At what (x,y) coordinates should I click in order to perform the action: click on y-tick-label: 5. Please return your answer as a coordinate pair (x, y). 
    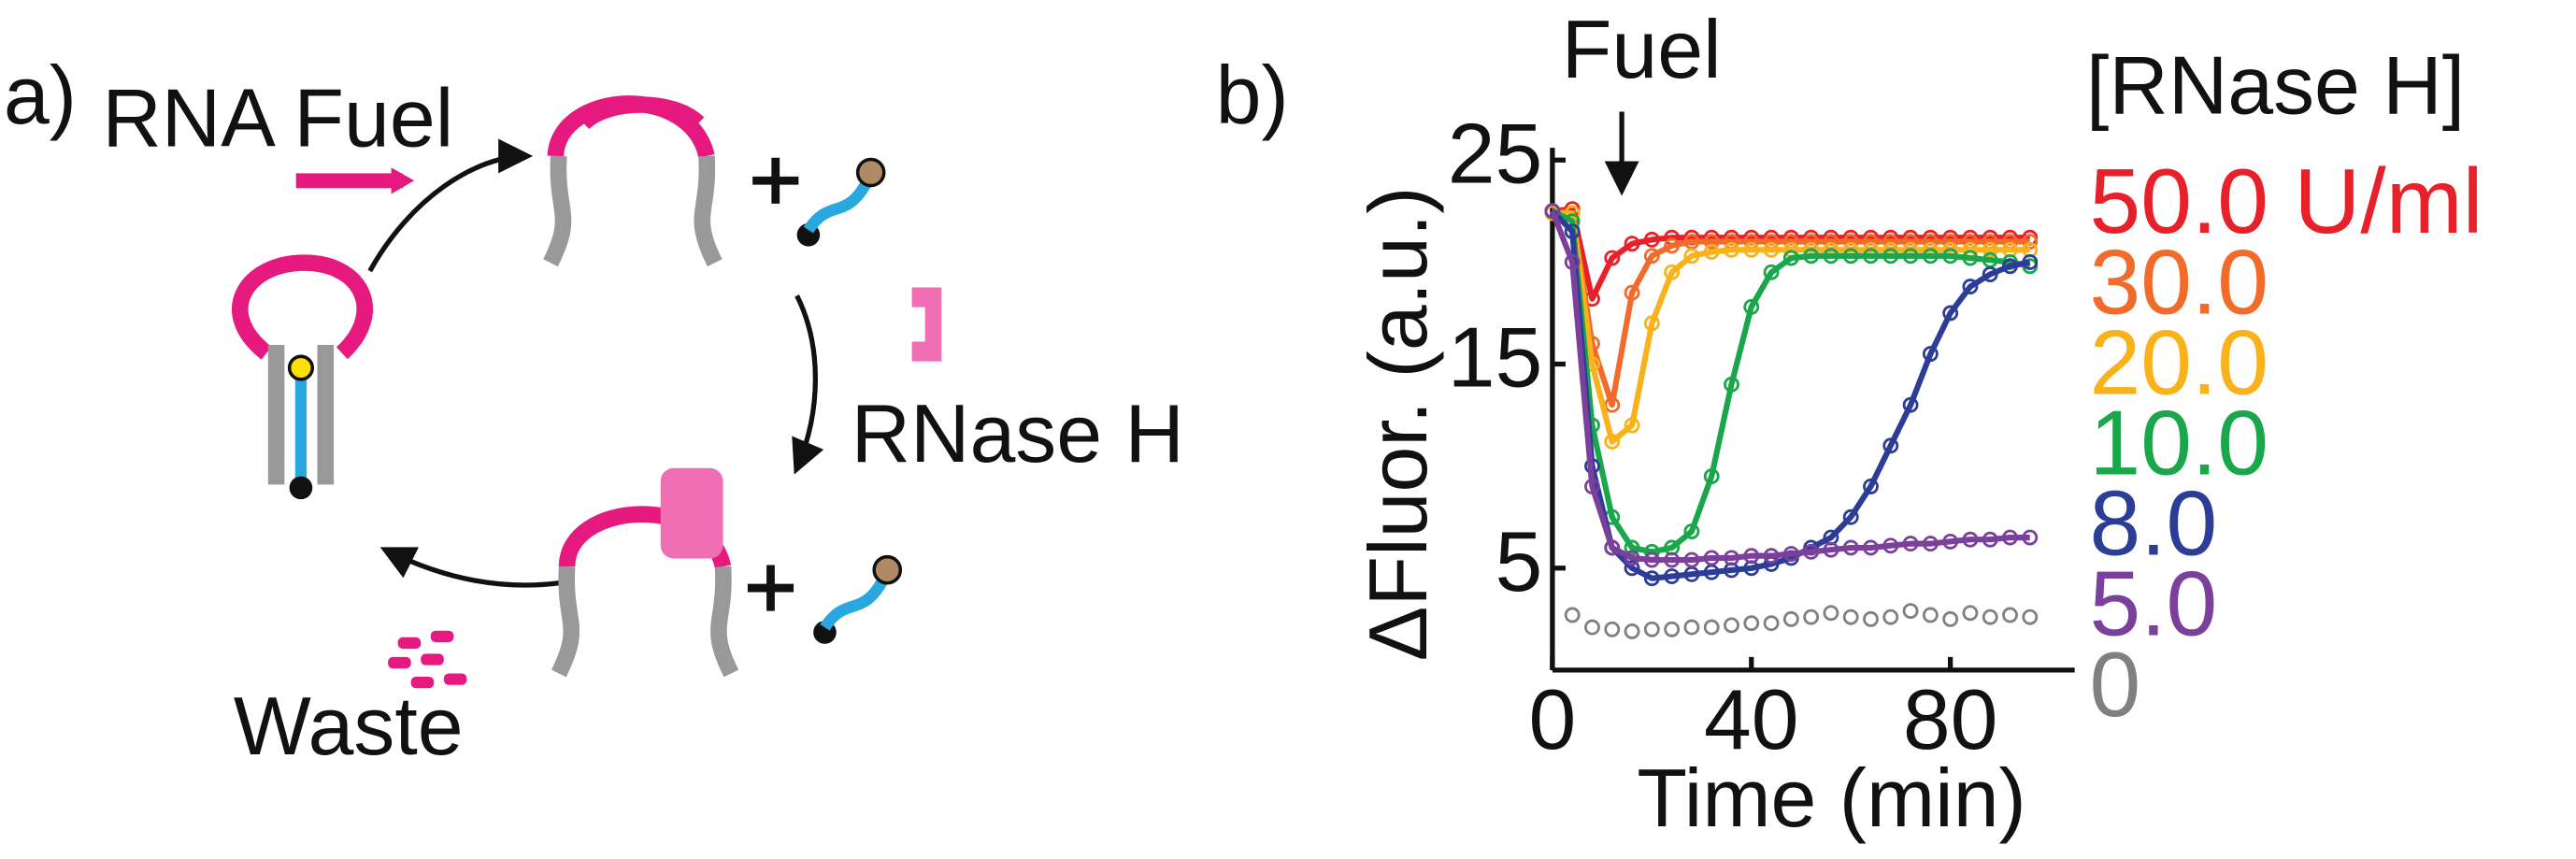
    Looking at the image, I should click on (1519, 561).